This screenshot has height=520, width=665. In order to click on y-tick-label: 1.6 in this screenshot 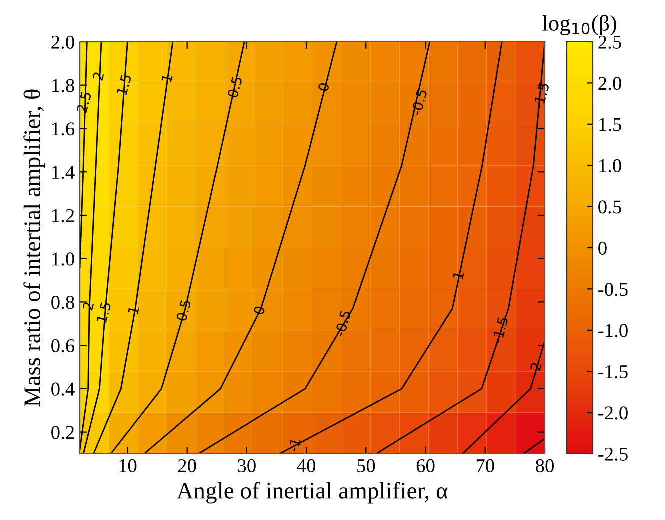, I will do `click(63, 129)`.